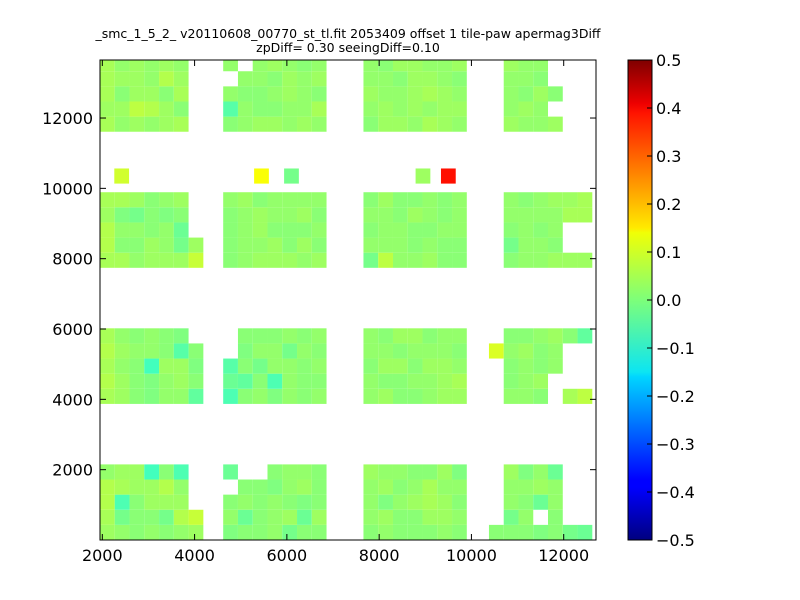 The height and width of the screenshot is (600, 800). What do you see at coordinates (261, 176) in the screenshot?
I see `outlier-cell` at bounding box center [261, 176].